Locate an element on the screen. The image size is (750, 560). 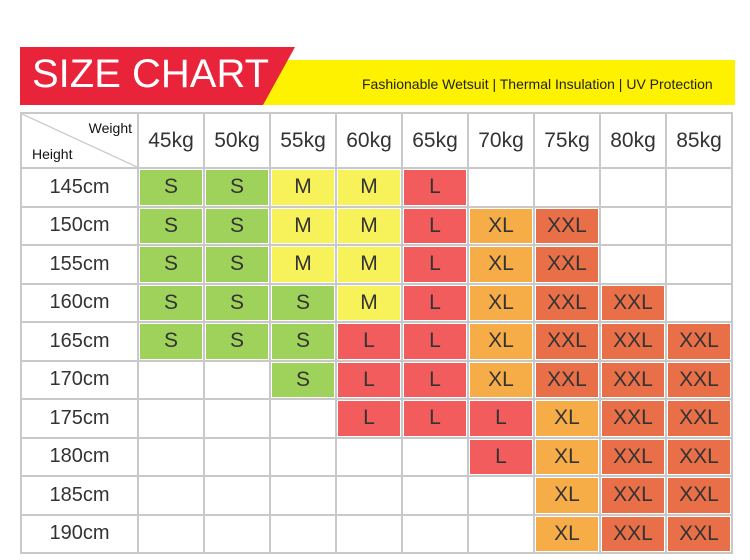
column-header: 70kg is located at coordinates (501, 140).